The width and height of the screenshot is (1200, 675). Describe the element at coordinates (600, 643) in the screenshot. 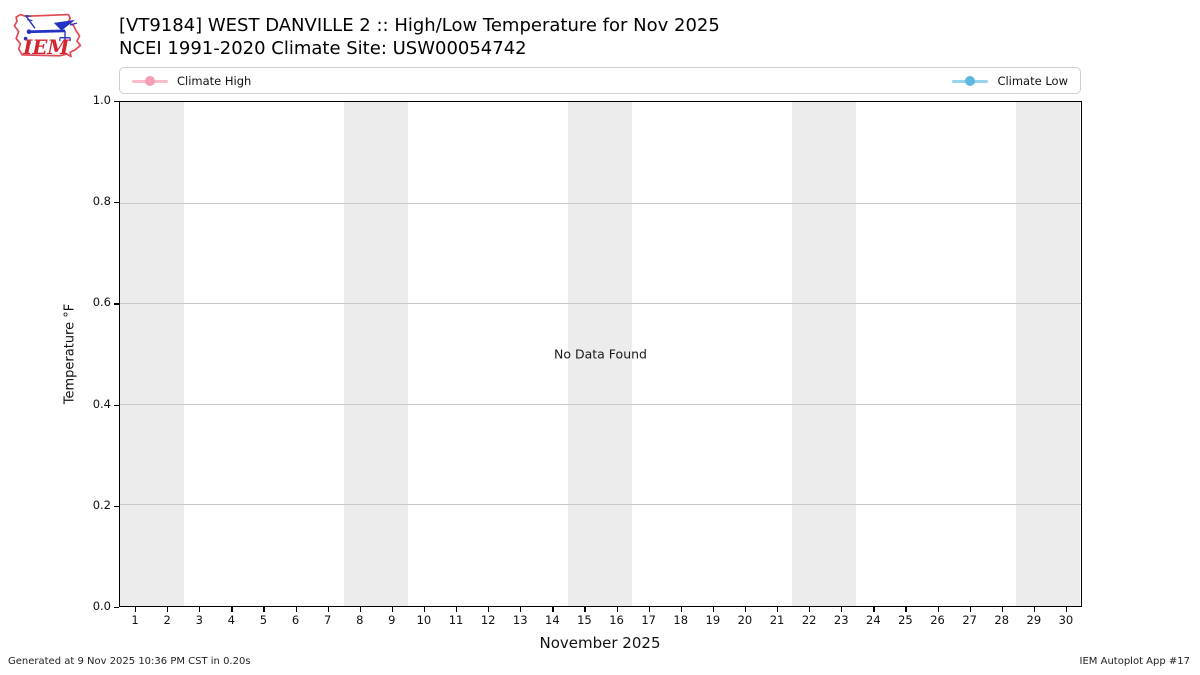

I see `x-axis-label: November 2025` at that location.